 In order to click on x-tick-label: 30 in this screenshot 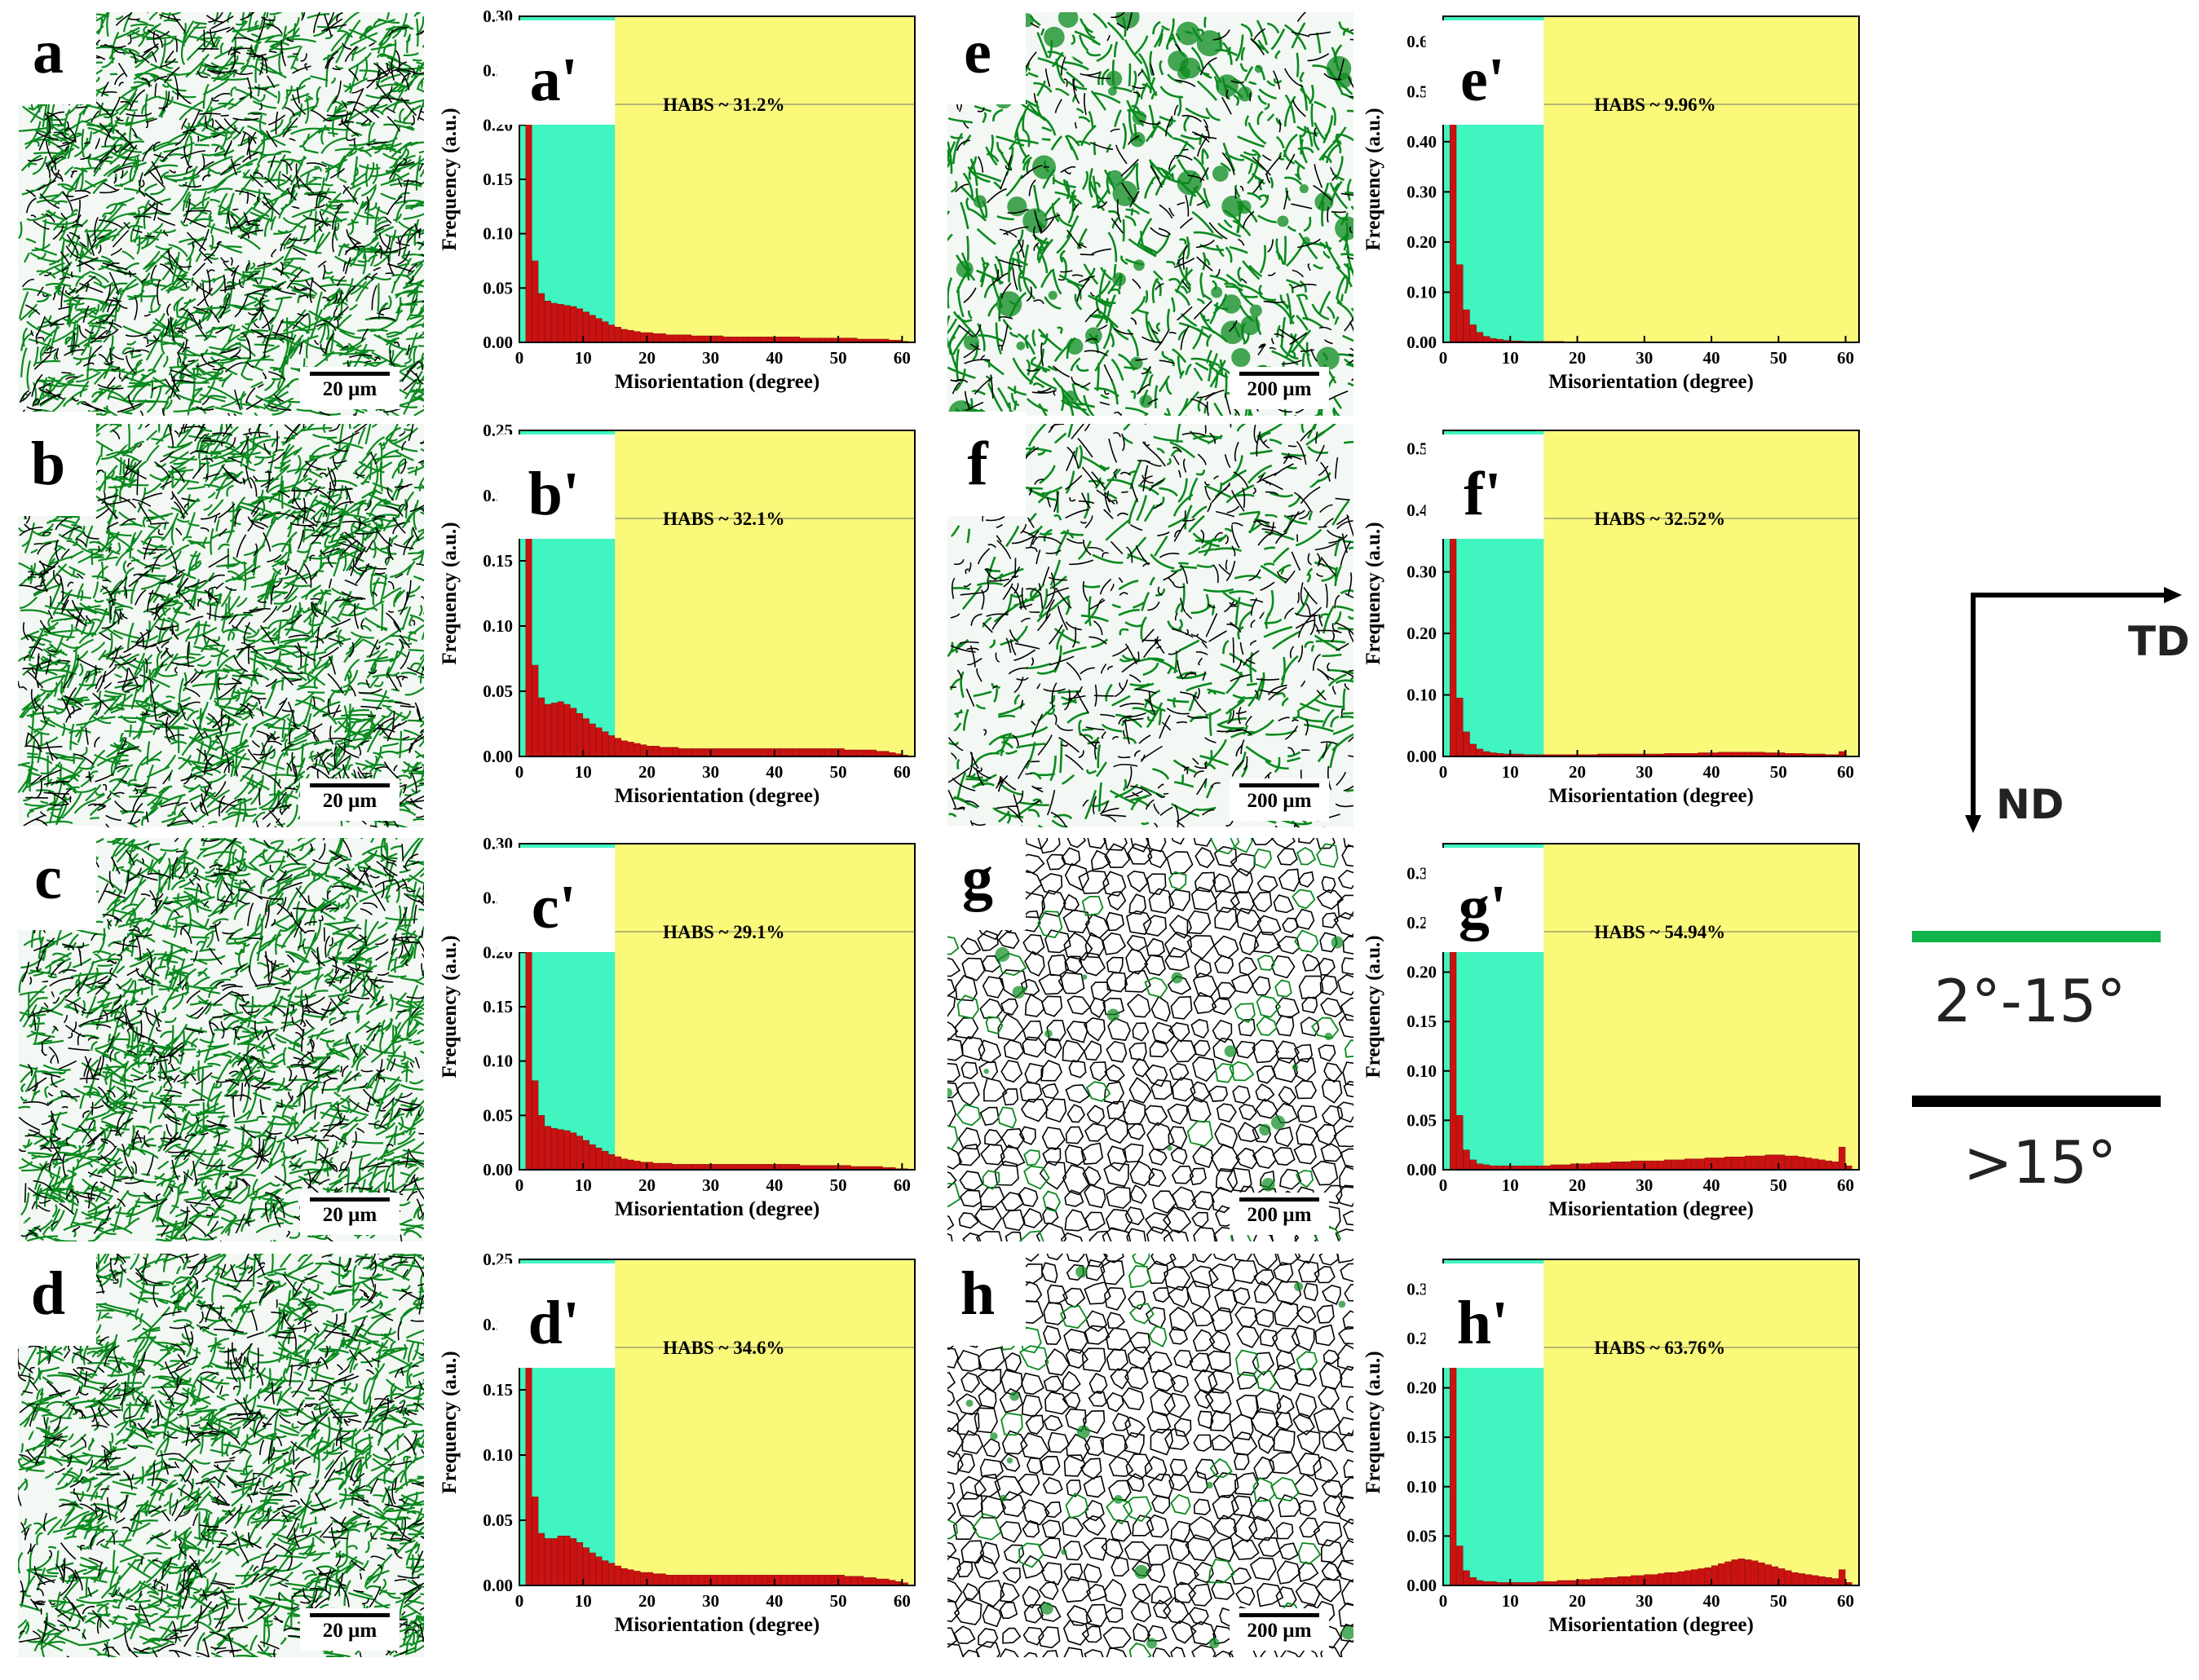, I will do `click(1645, 358)`.